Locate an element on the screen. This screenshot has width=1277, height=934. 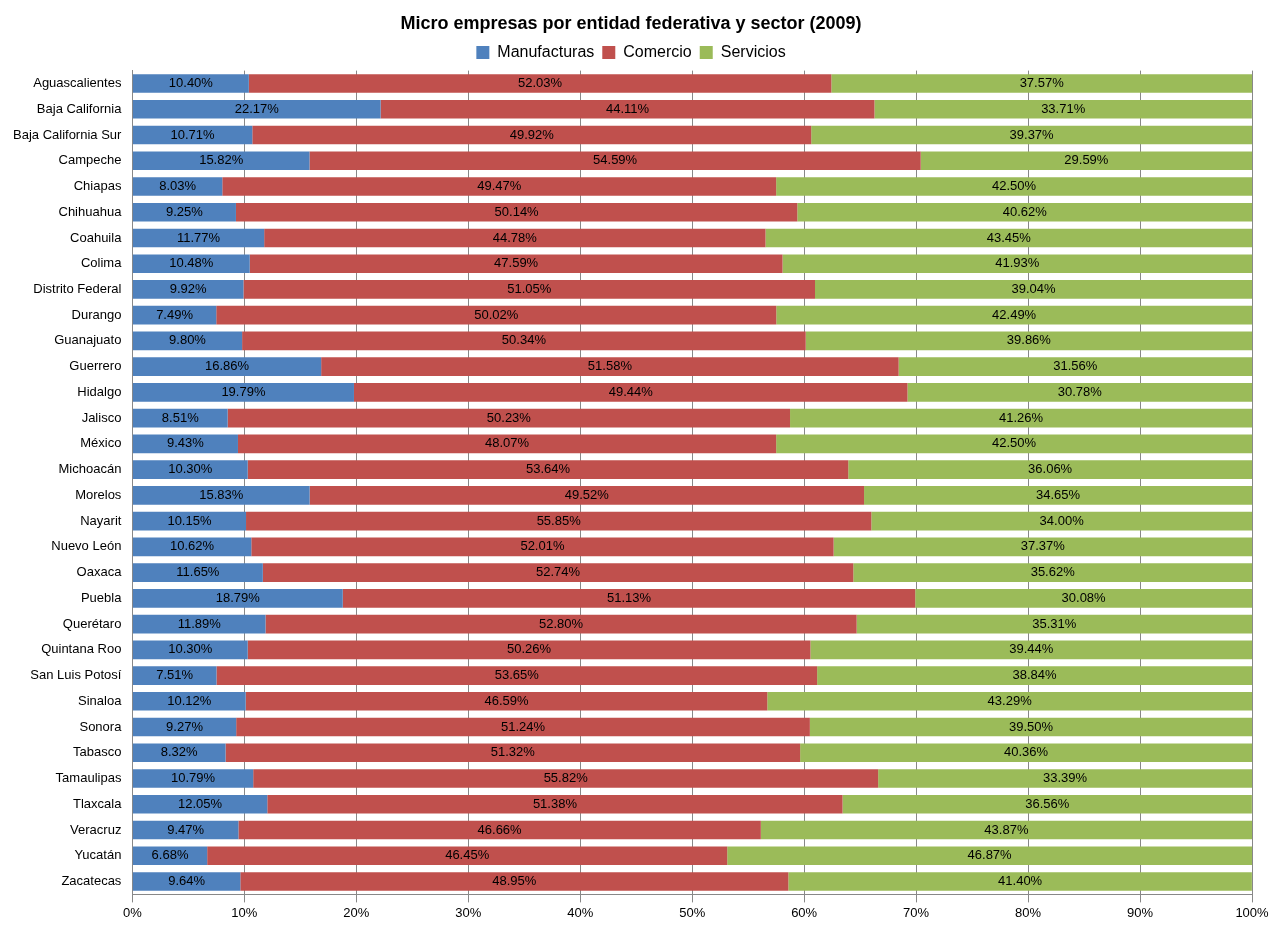
x-tick-label: 50% is located at coordinates (692, 912).